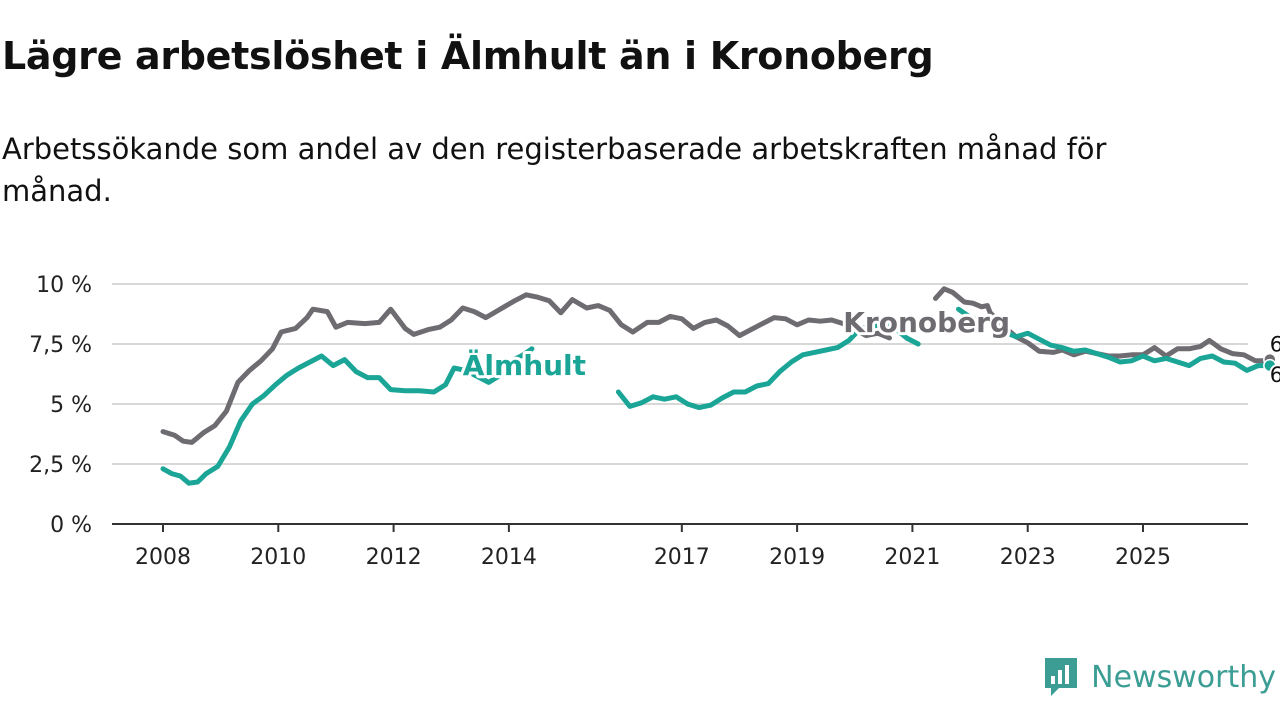 Image resolution: width=1280 pixels, height=720 pixels. Describe the element at coordinates (163, 557) in the screenshot. I see `x-tick-label: 2008` at that location.